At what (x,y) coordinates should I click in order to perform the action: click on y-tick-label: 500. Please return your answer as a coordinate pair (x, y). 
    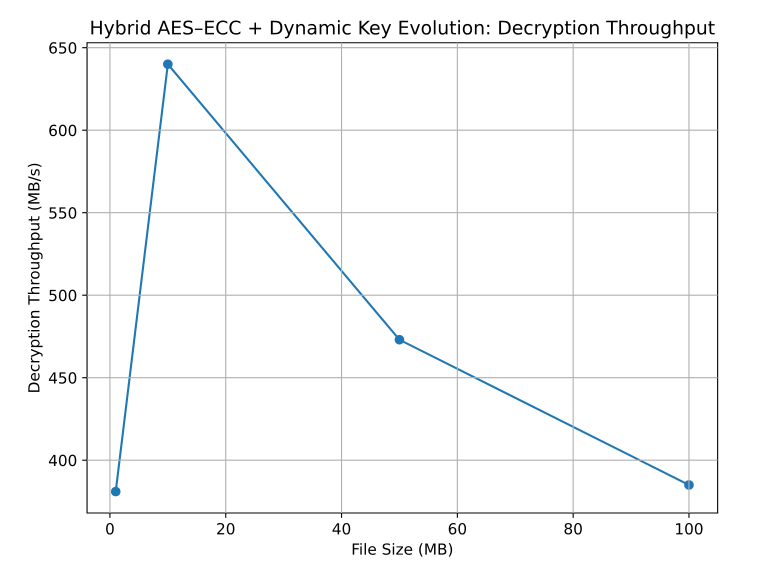
    Looking at the image, I should click on (62, 296).